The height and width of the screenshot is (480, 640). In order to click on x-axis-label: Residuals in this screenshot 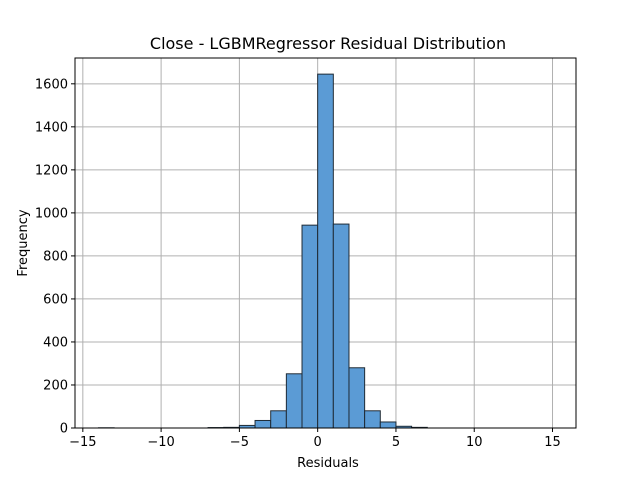, I will do `click(328, 463)`.